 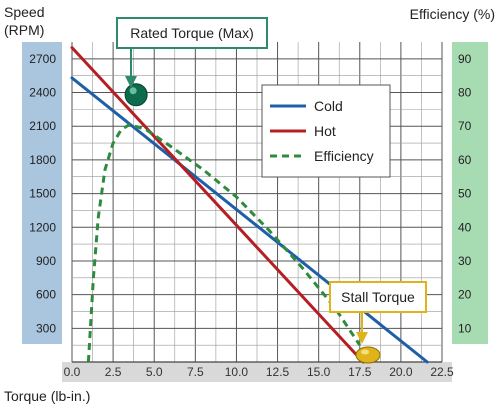 I want to click on rated-torque-marker-highlight, so click(x=133, y=91).